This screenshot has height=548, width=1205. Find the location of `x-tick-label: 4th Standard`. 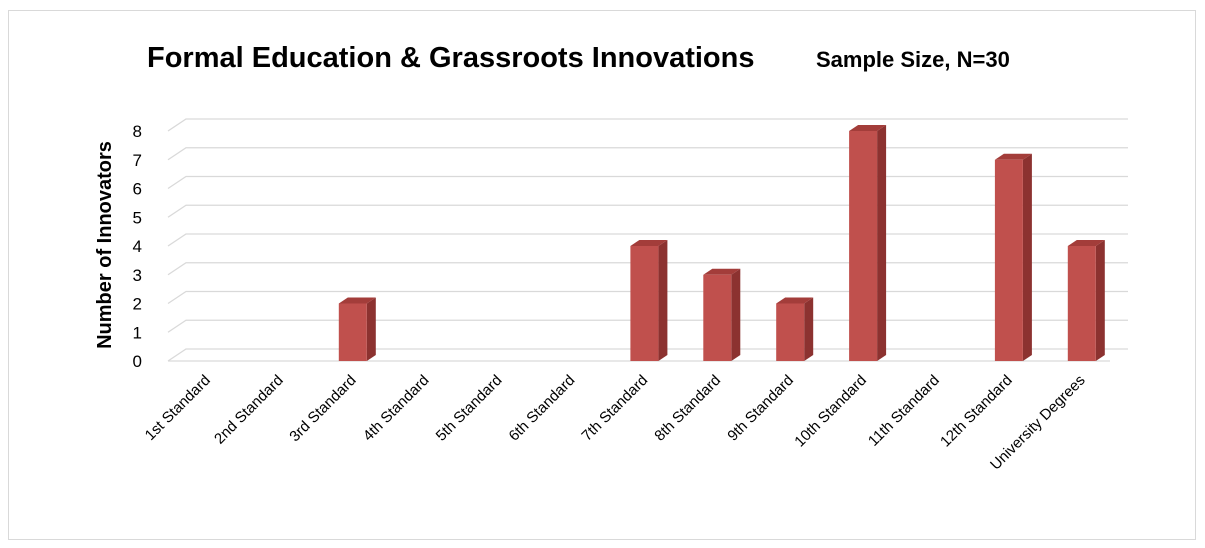

x-tick-label: 4th Standard is located at coordinates (396, 408).